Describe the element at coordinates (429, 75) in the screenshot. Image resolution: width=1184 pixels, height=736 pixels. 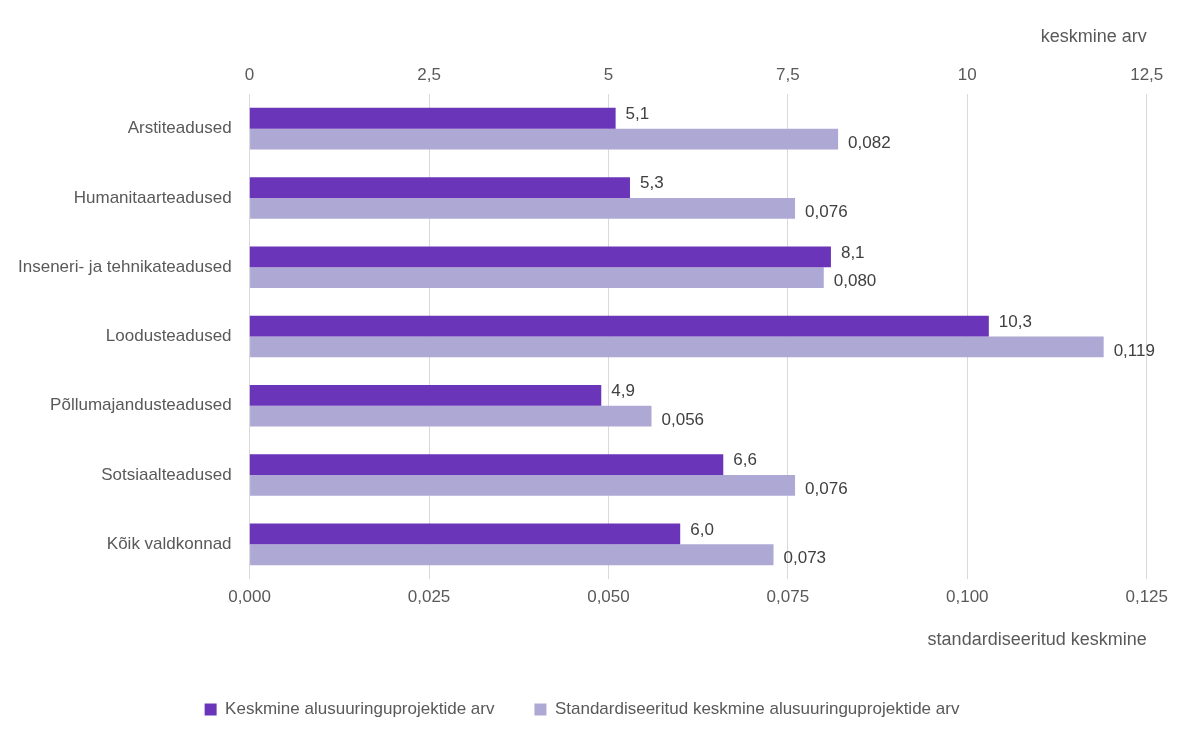
I see `x2-tick-label: 2,5` at that location.